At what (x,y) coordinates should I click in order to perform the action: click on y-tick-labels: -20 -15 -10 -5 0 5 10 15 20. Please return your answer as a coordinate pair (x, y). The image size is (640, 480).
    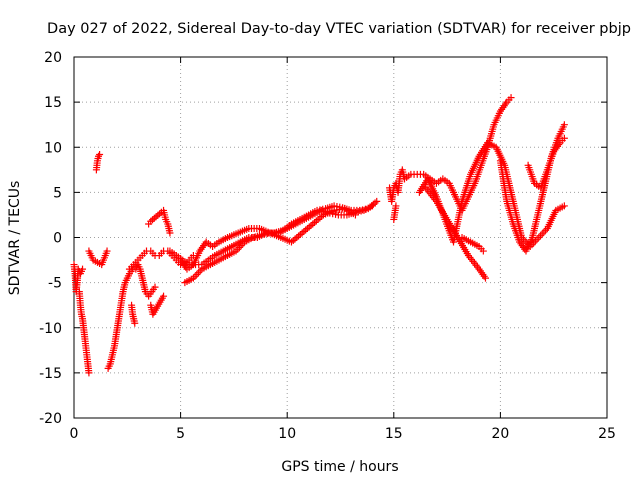
    Looking at the image, I should click on (50, 238).